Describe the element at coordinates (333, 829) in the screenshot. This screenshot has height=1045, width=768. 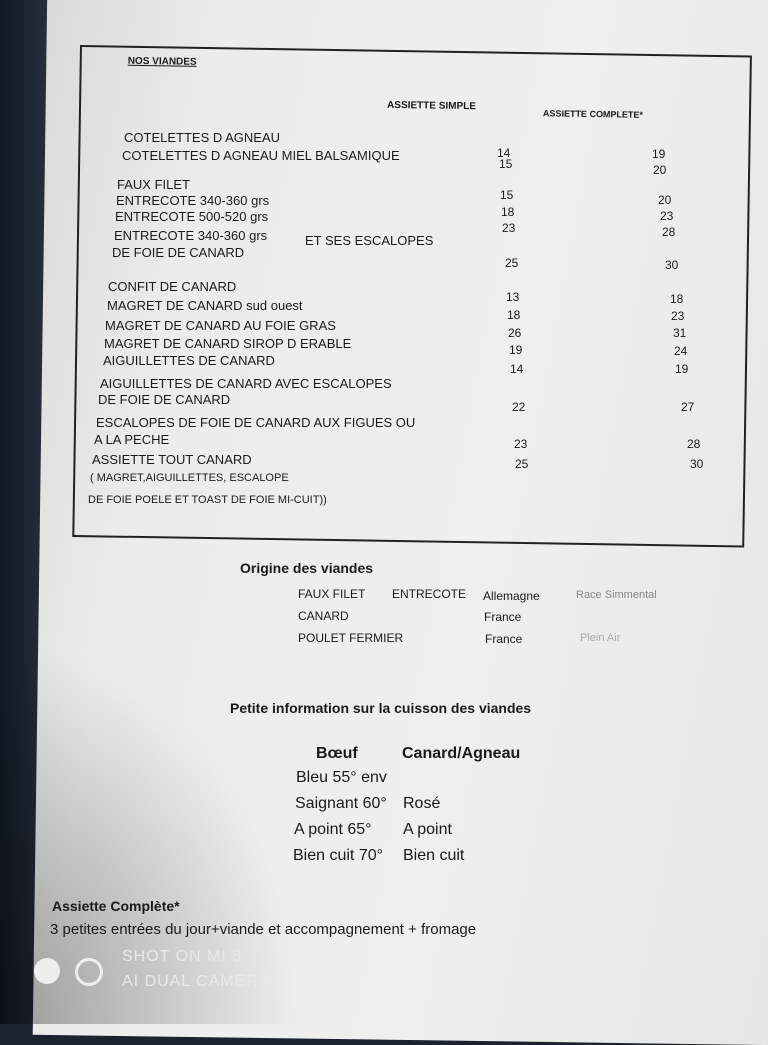
I see `cooking-beef: A point 65°` at that location.